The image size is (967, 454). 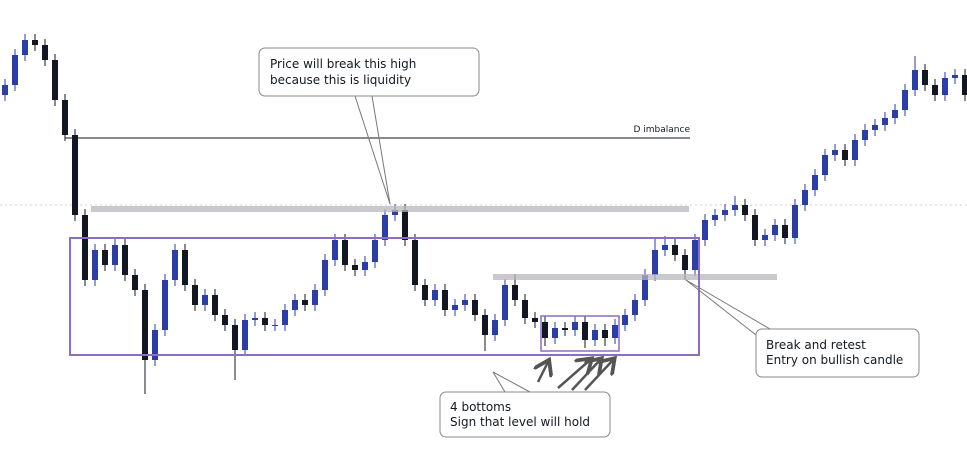 What do you see at coordinates (580, 333) in the screenshot?
I see `bottoms-box` at bounding box center [580, 333].